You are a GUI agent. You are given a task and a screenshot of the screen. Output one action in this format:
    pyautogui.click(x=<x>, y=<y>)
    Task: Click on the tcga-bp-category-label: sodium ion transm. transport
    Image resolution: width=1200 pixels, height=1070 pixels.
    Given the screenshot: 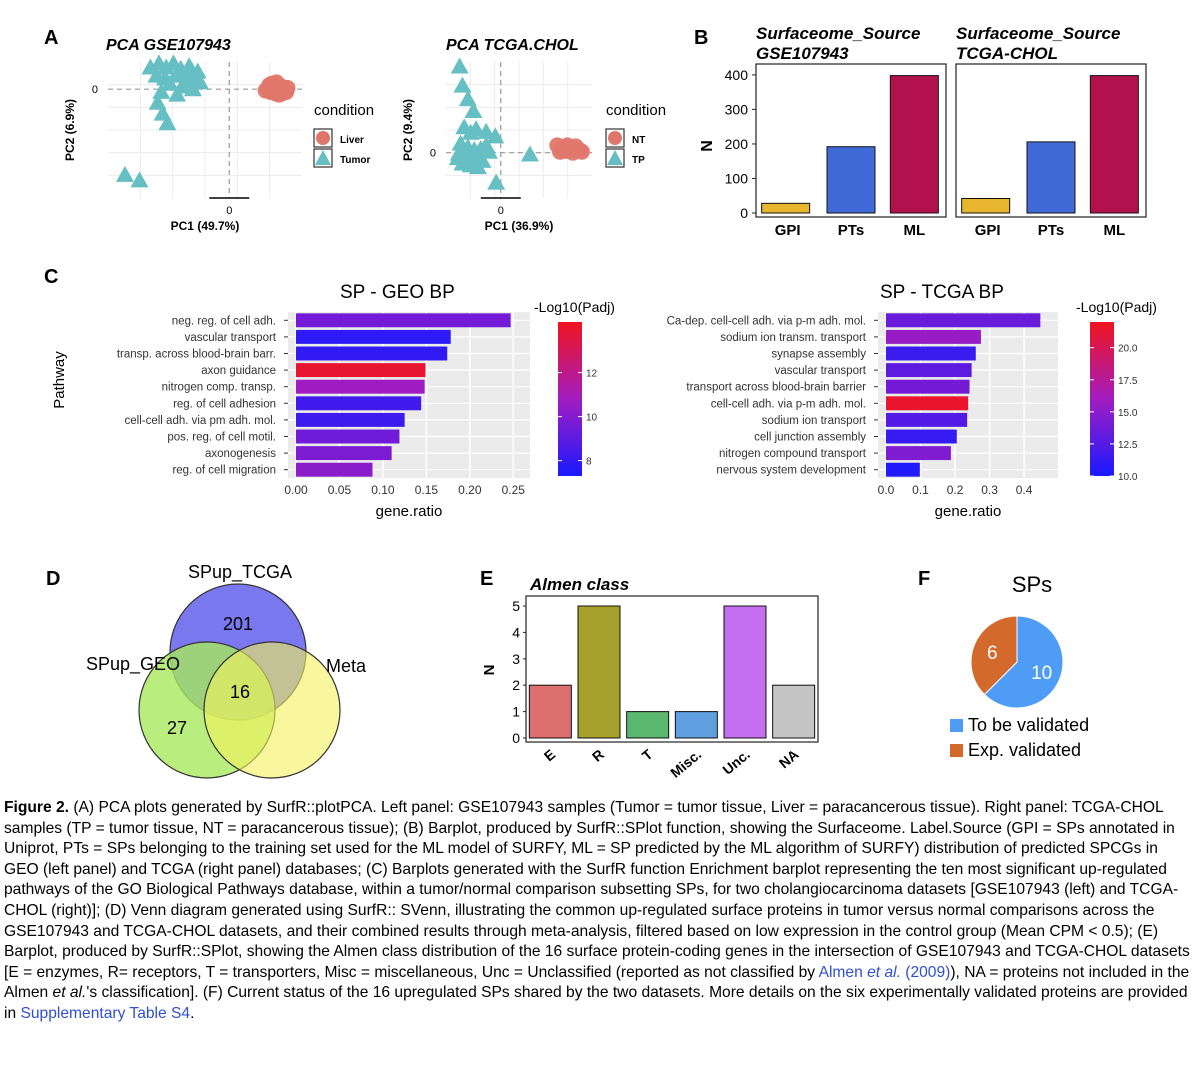 What is the action you would take?
    pyautogui.click(x=793, y=338)
    